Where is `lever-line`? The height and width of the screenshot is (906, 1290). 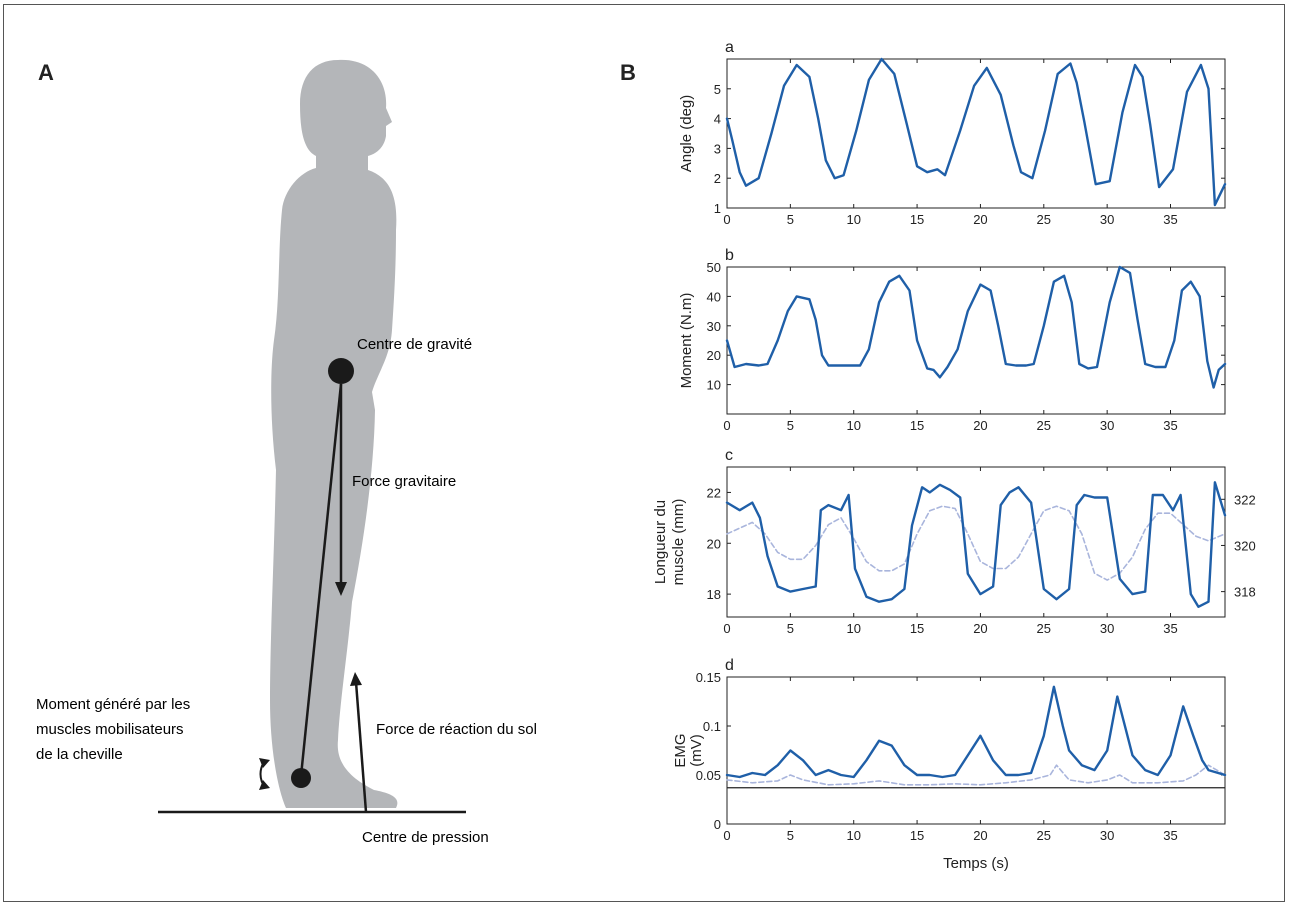 lever-line is located at coordinates (321, 580).